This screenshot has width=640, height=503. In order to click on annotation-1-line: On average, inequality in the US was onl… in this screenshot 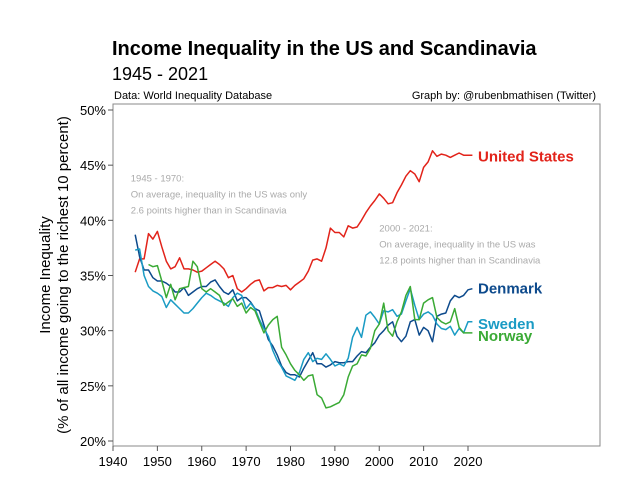, I will do `click(219, 195)`.